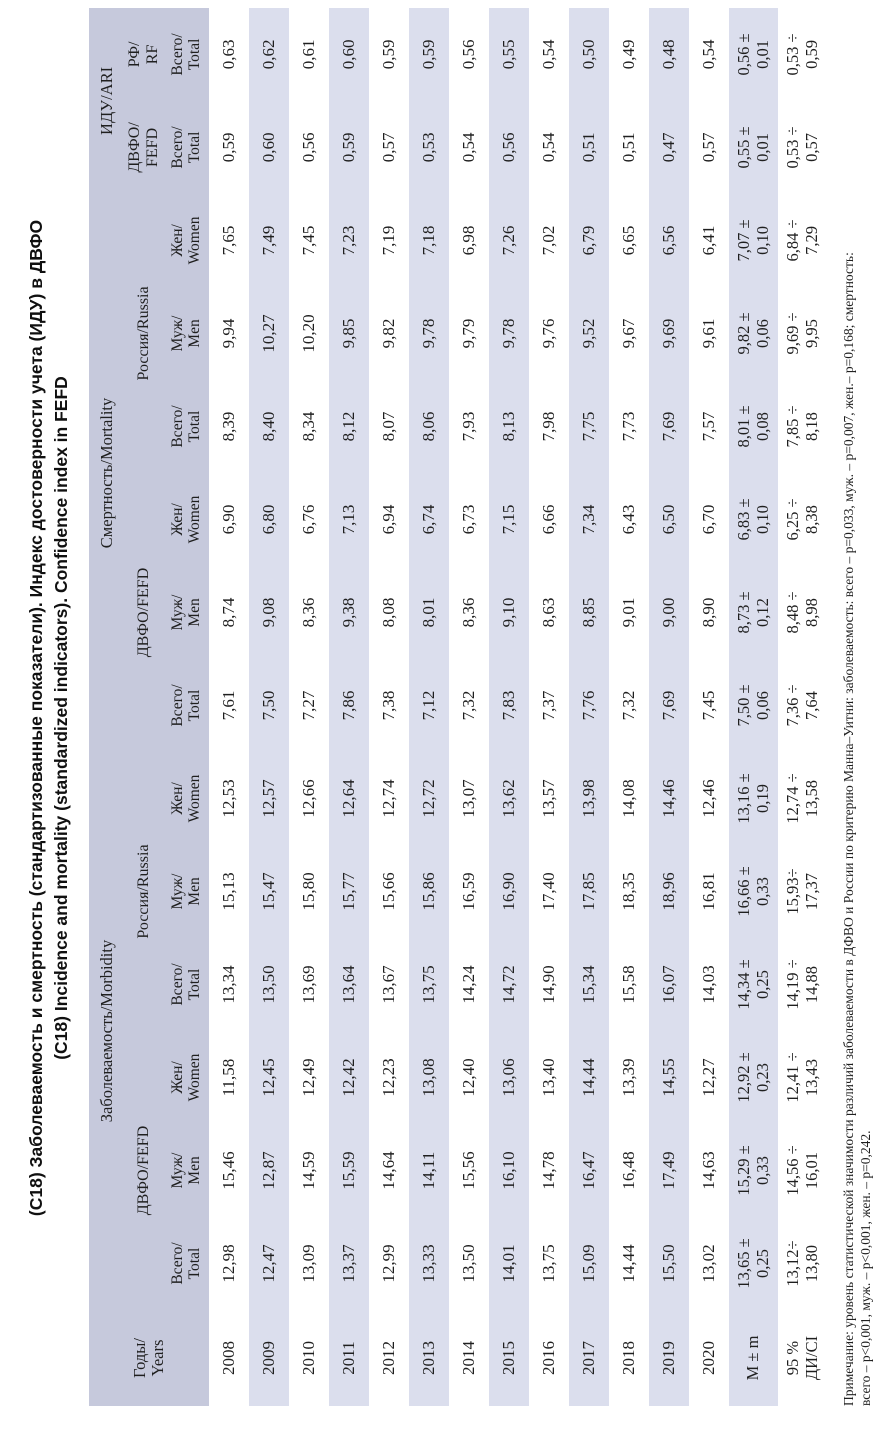  What do you see at coordinates (589, 519) in the screenshot?
I see `value-cell: 7,34` at bounding box center [589, 519].